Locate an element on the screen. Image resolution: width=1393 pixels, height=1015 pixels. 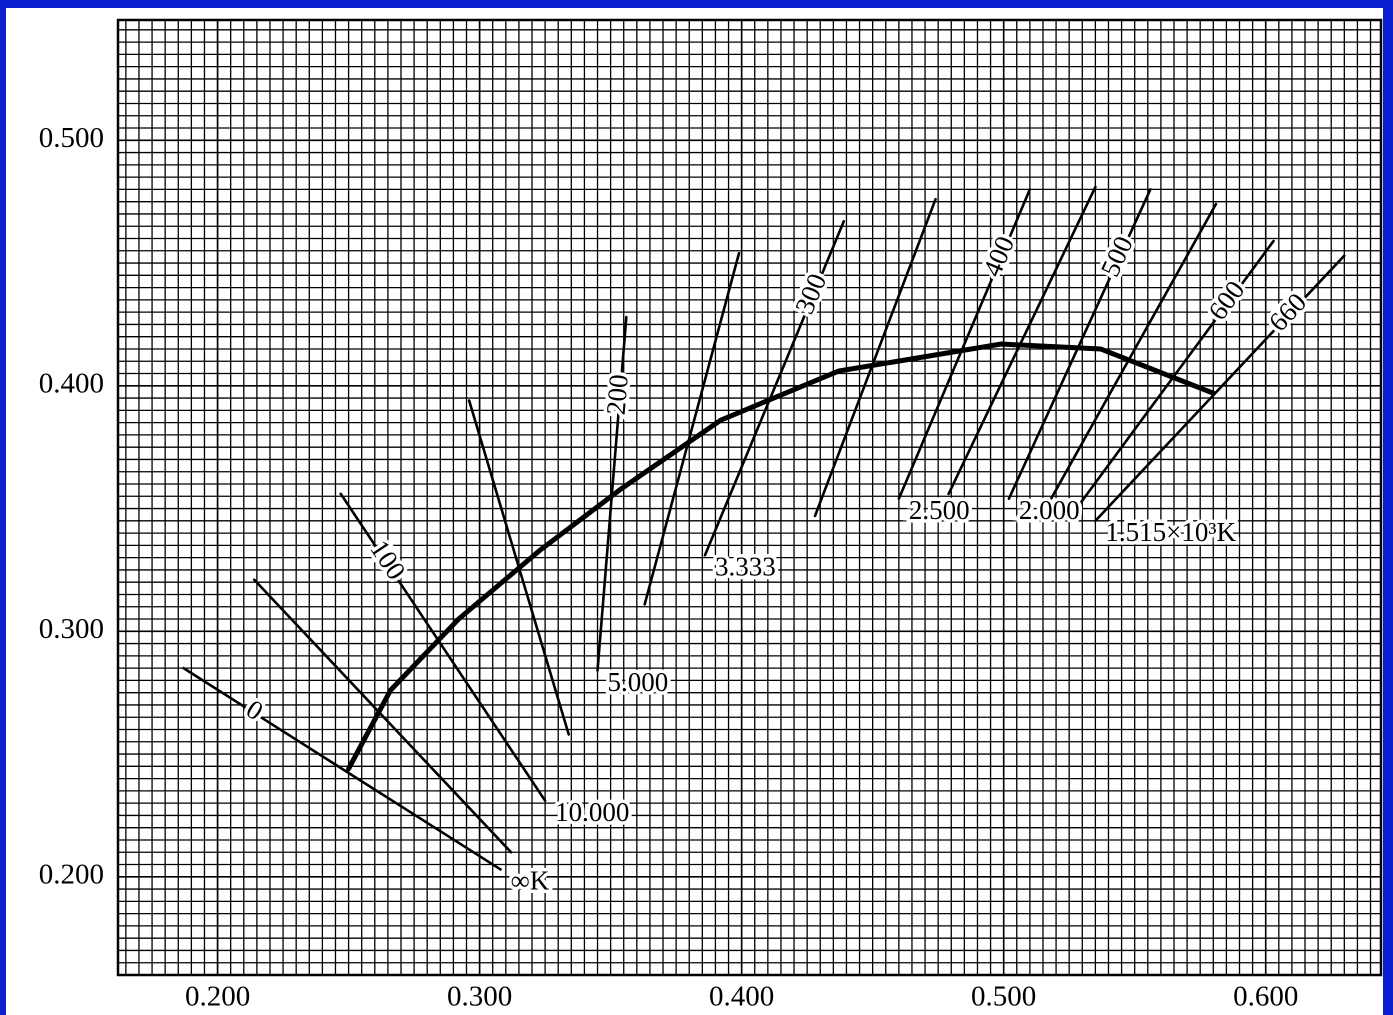
x-tick-label: 0.400 is located at coordinates (741, 997).